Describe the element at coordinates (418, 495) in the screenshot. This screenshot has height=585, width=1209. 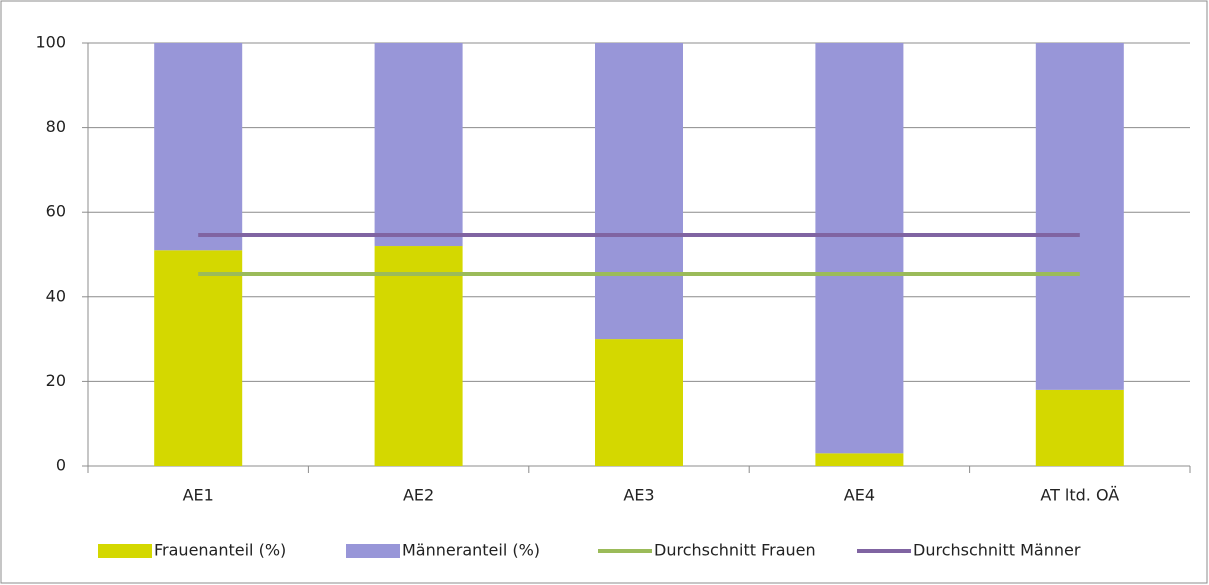
I see `x-tick-label: AE2` at that location.